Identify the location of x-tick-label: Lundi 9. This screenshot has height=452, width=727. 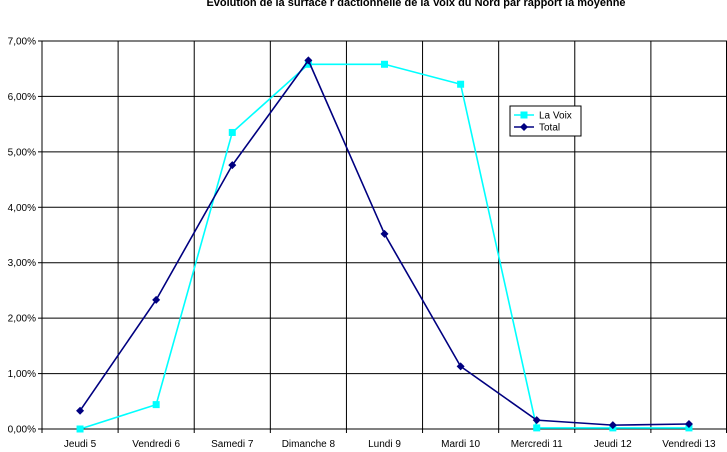
(384, 444).